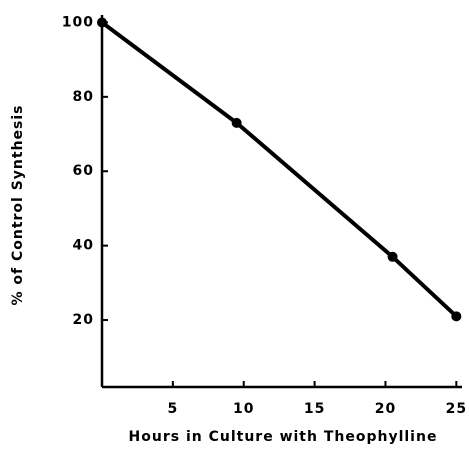 Image resolution: width=469 pixels, height=449 pixels. What do you see at coordinates (243, 409) in the screenshot?
I see `x-tick-label: 10` at bounding box center [243, 409].